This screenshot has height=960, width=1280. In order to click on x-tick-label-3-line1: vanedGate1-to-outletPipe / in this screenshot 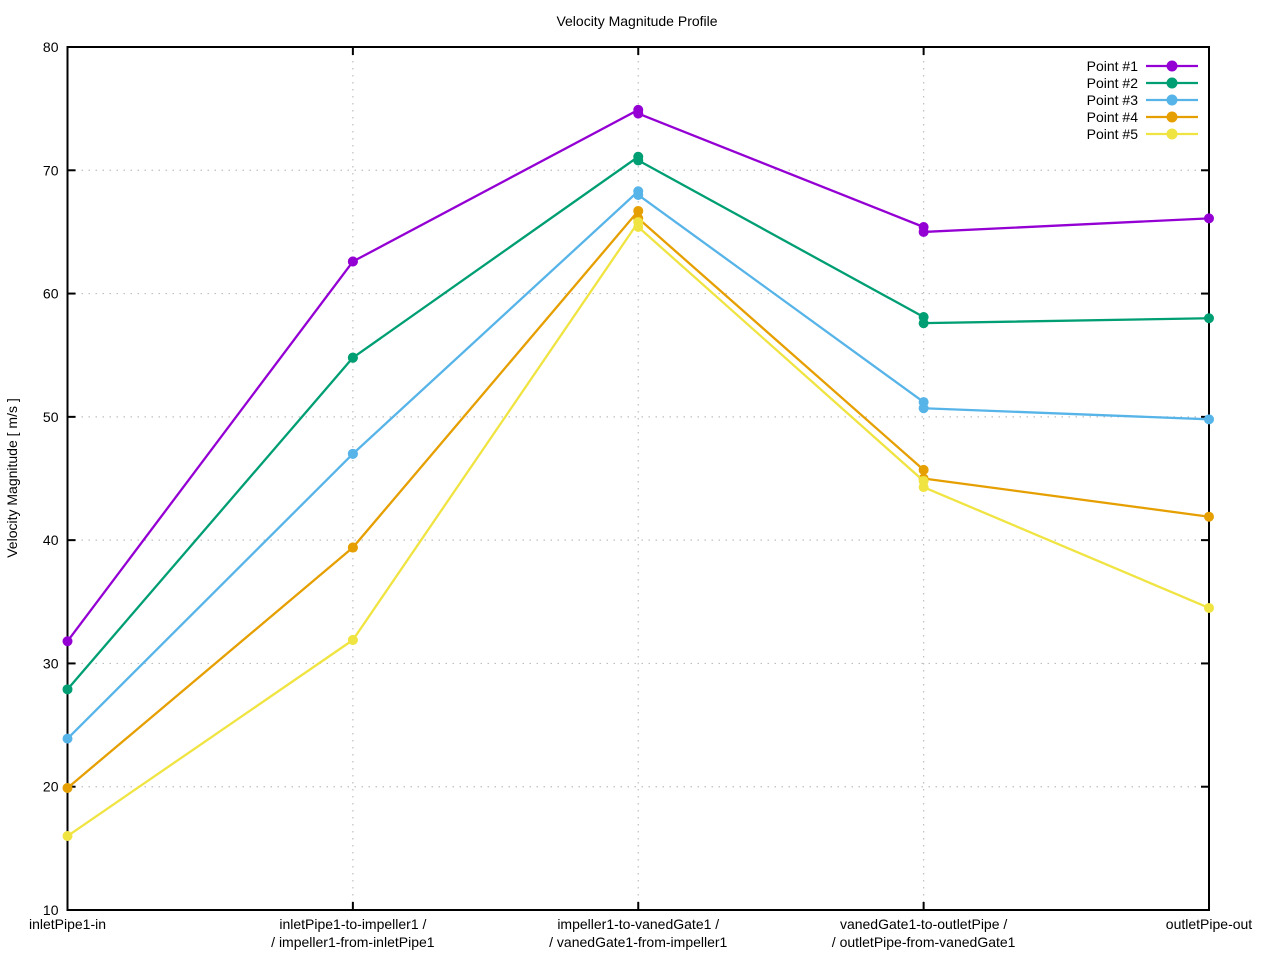, I will do `click(923, 924)`.